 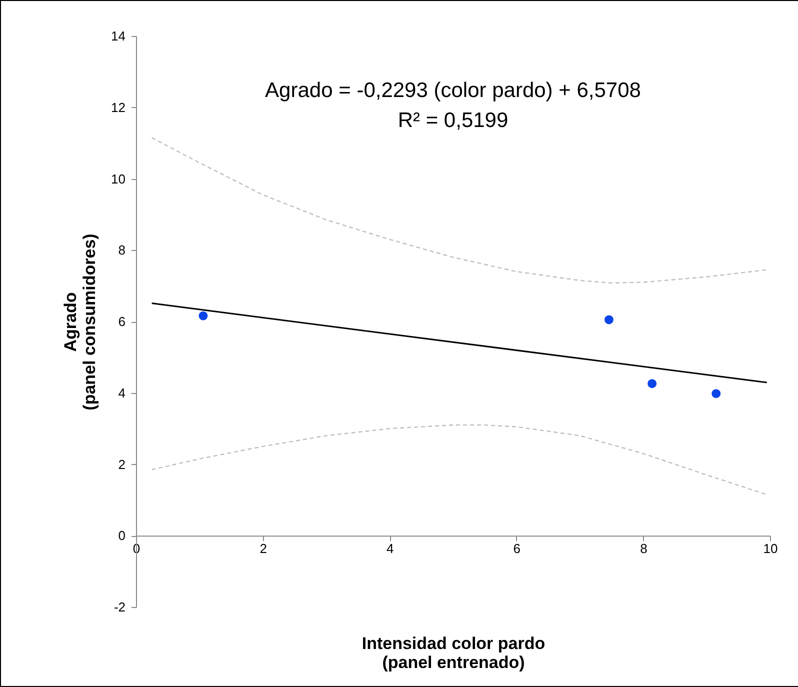 What do you see at coordinates (453, 120) in the screenshot?
I see `annotation: R² = 0,5199` at bounding box center [453, 120].